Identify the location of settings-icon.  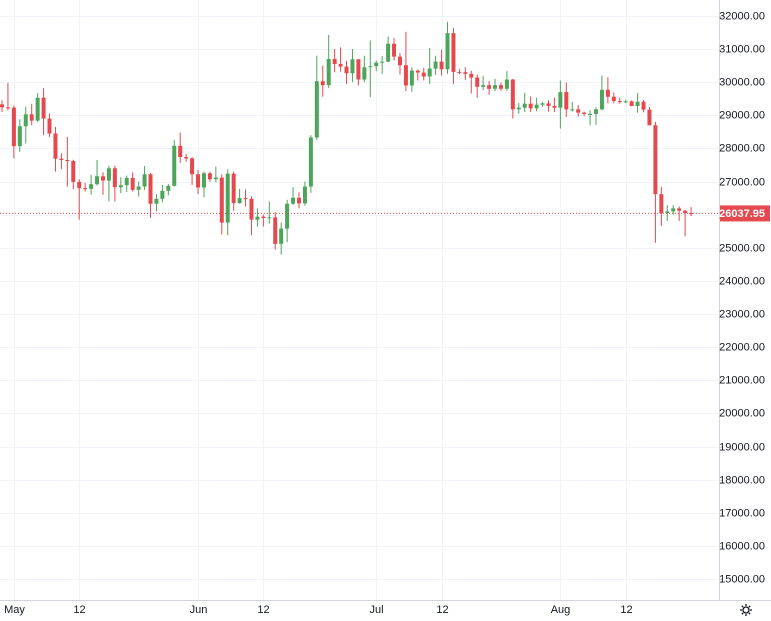
(746, 610).